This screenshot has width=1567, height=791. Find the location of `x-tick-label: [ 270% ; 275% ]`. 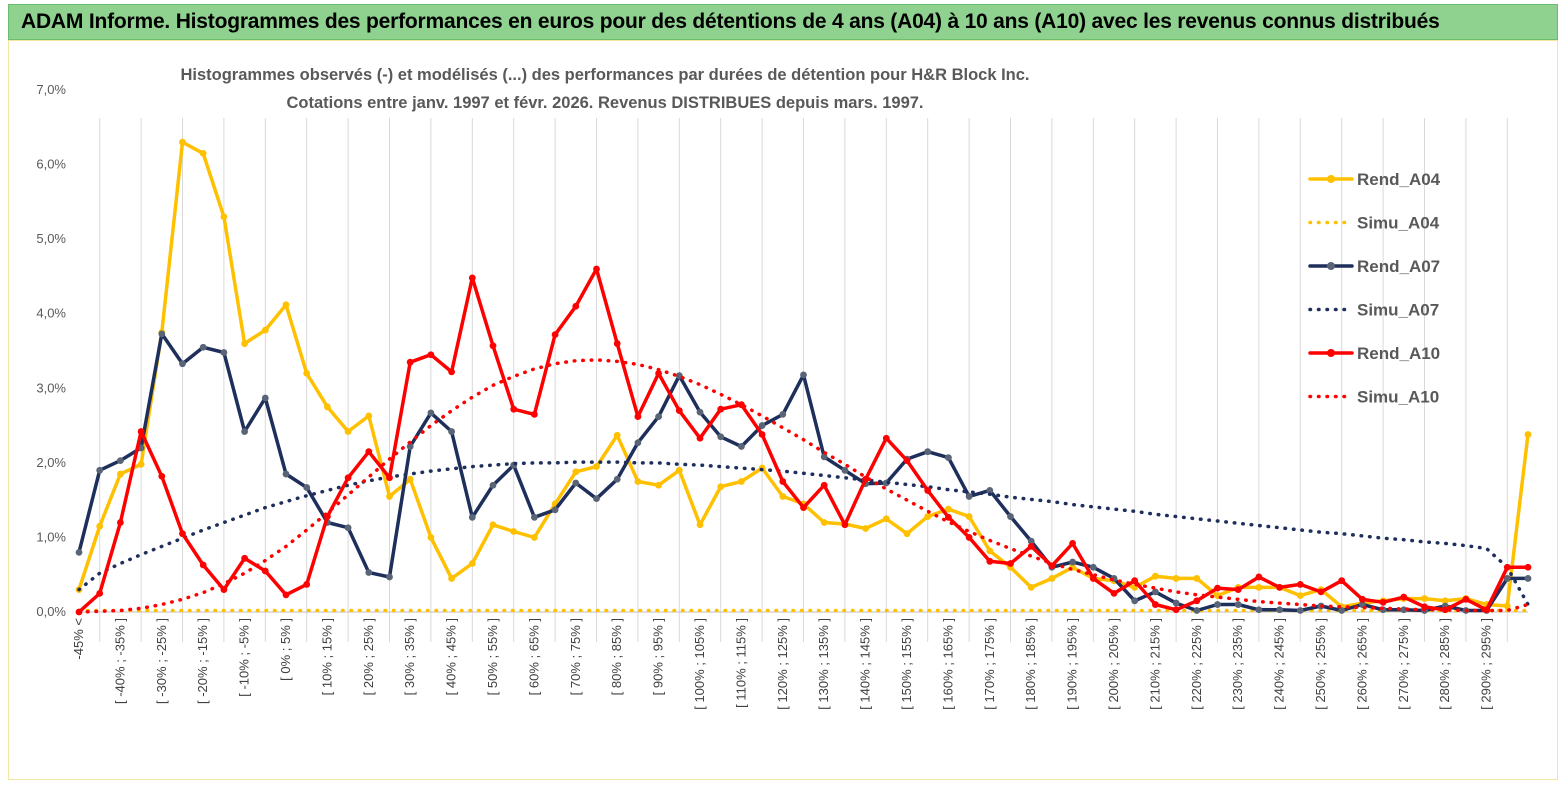

x-tick-label: [ 270% ; 275% ] is located at coordinates (1403, 664).